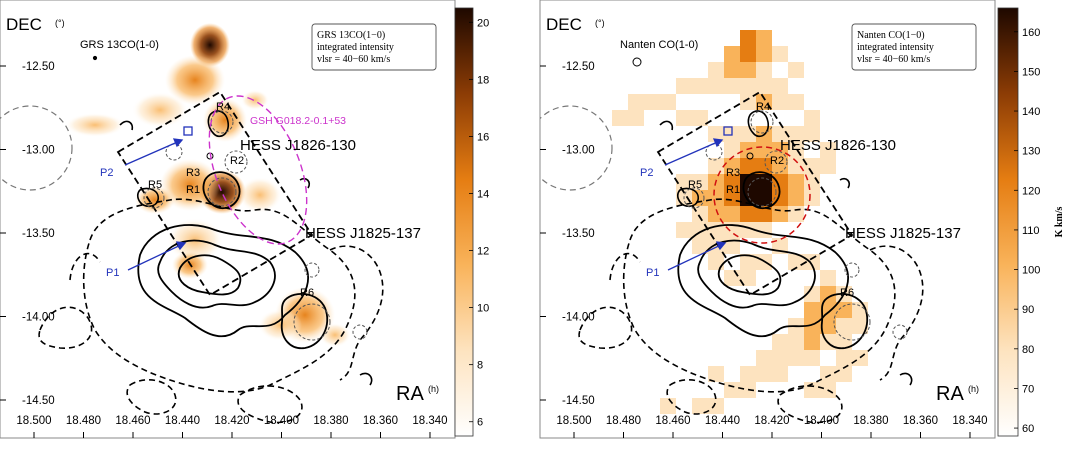  I want to click on left-map-label: GRS 13CO(1-0), so click(119, 45).